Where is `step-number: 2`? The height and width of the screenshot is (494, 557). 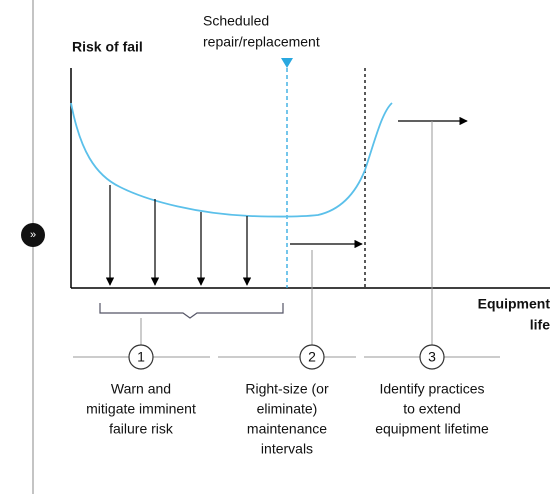
step-number: 2 is located at coordinates (312, 357).